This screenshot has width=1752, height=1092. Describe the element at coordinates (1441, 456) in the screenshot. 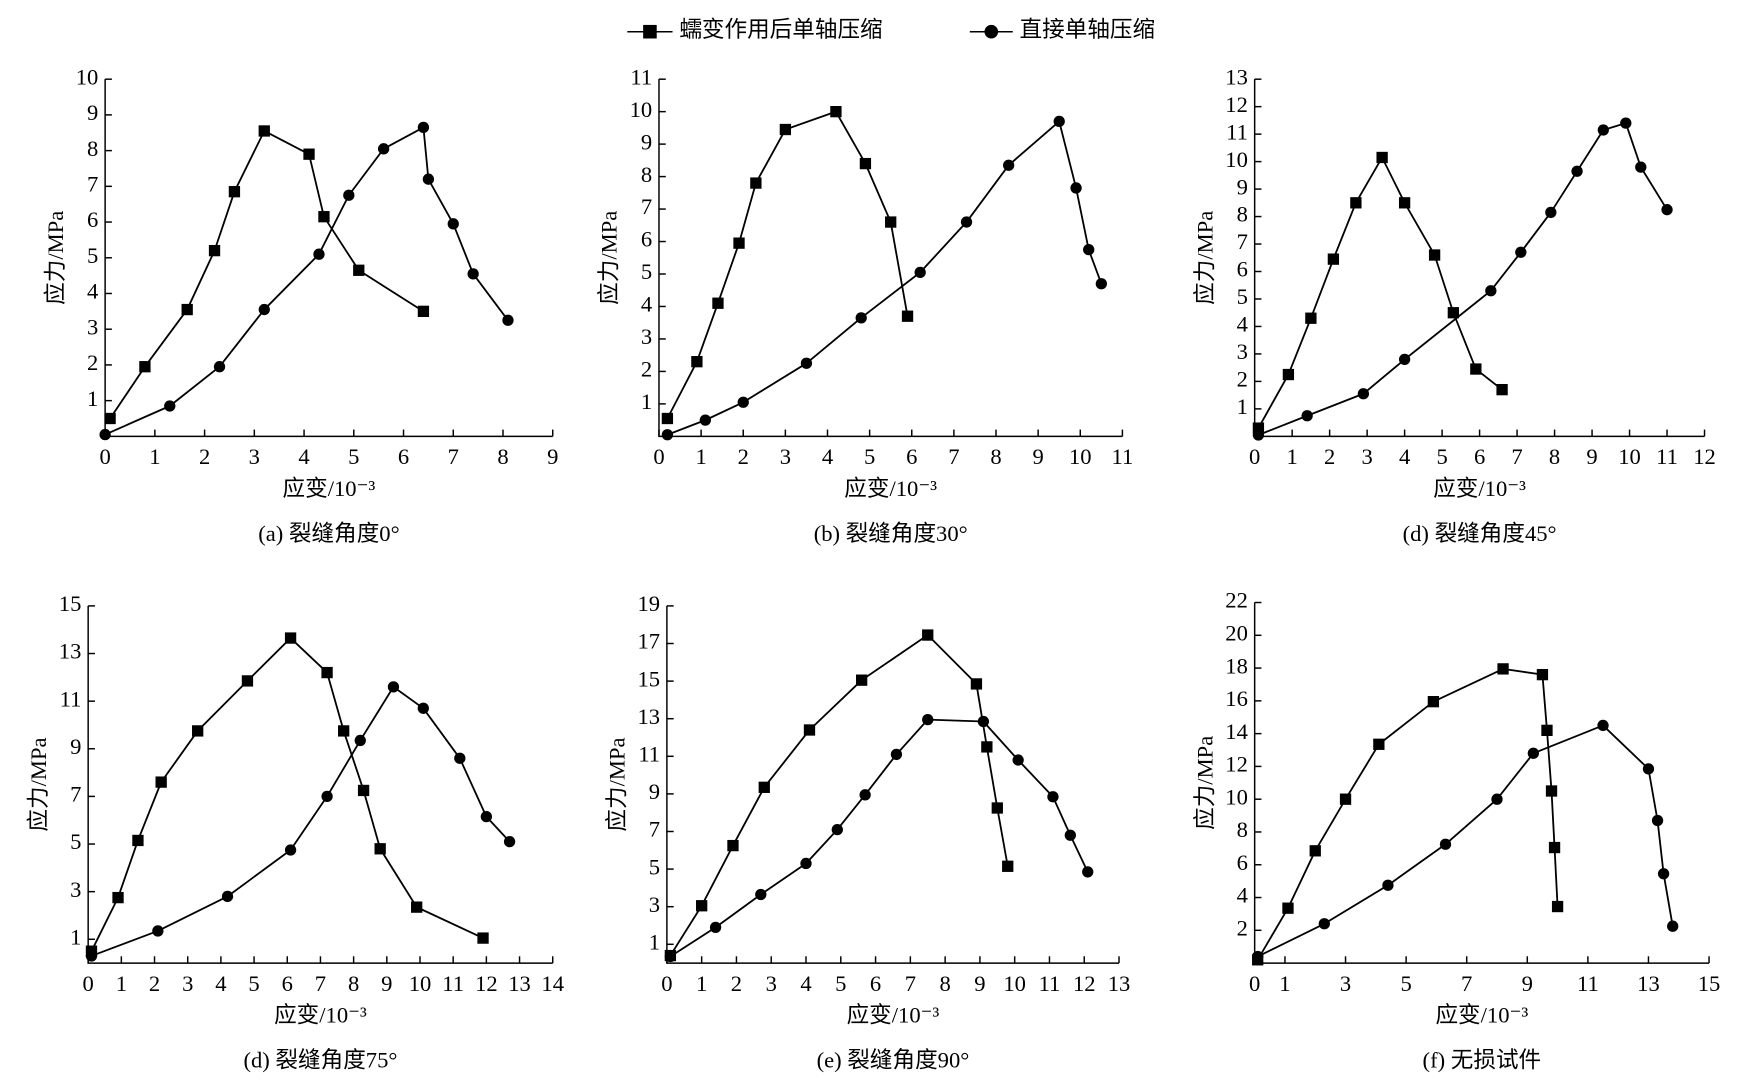

I see `x-tick-label: 5` at that location.